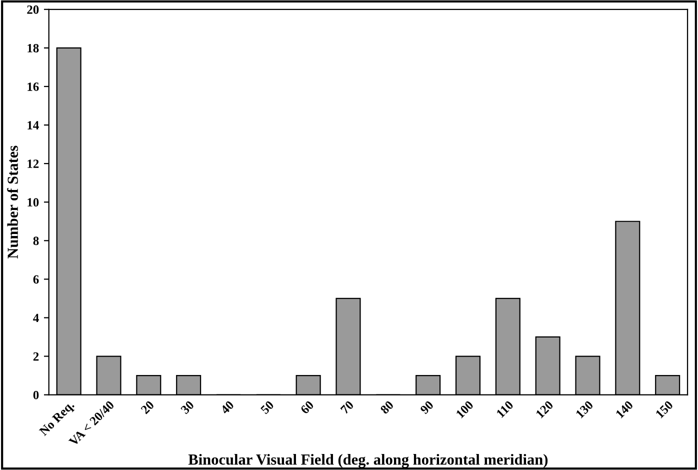 This screenshot has width=698, height=470. I want to click on x-tick-label: 150, so click(664, 409).